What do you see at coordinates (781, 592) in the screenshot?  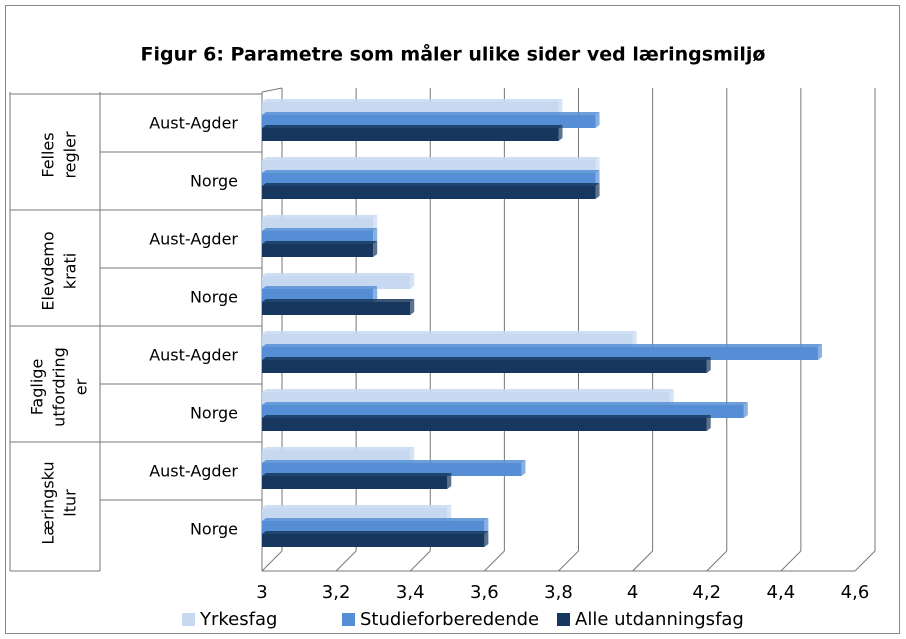 I see `x-tick-label: 4,4` at bounding box center [781, 592].